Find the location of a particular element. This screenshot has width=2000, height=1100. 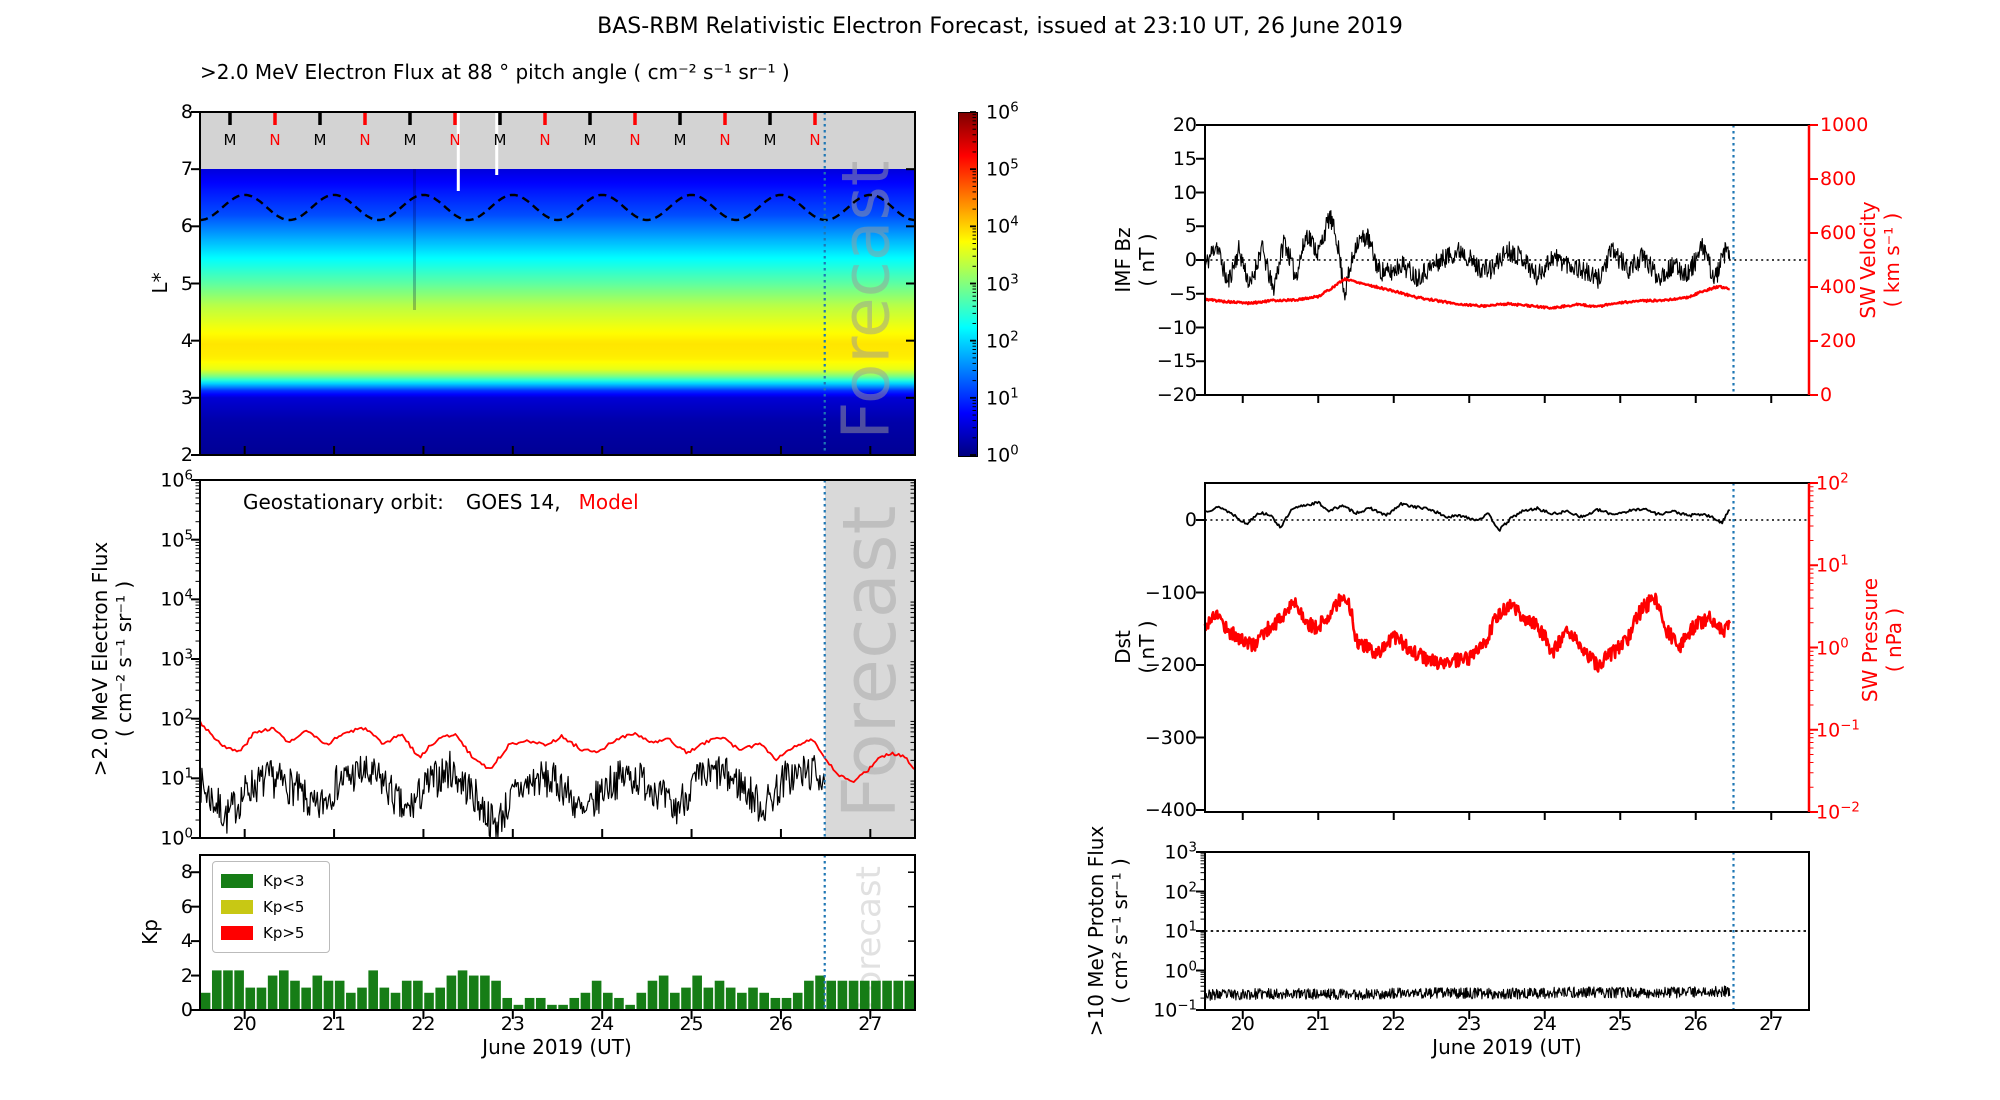

dst-tick-label: −400 is located at coordinates (1170, 810).